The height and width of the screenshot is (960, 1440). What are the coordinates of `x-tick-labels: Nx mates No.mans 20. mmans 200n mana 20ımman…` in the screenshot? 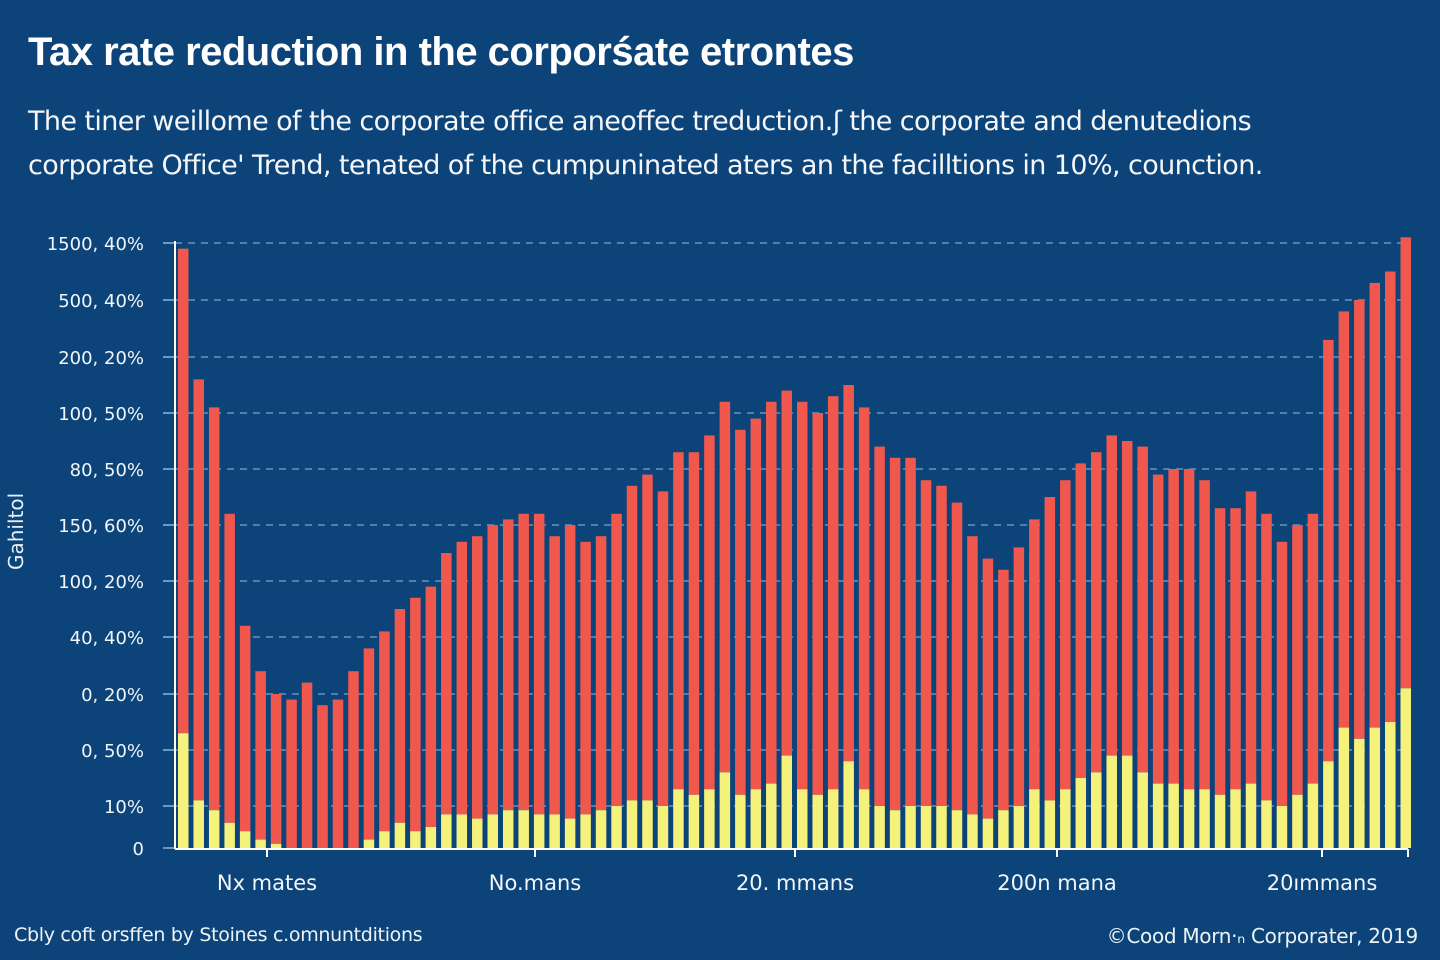 It's located at (813, 872).